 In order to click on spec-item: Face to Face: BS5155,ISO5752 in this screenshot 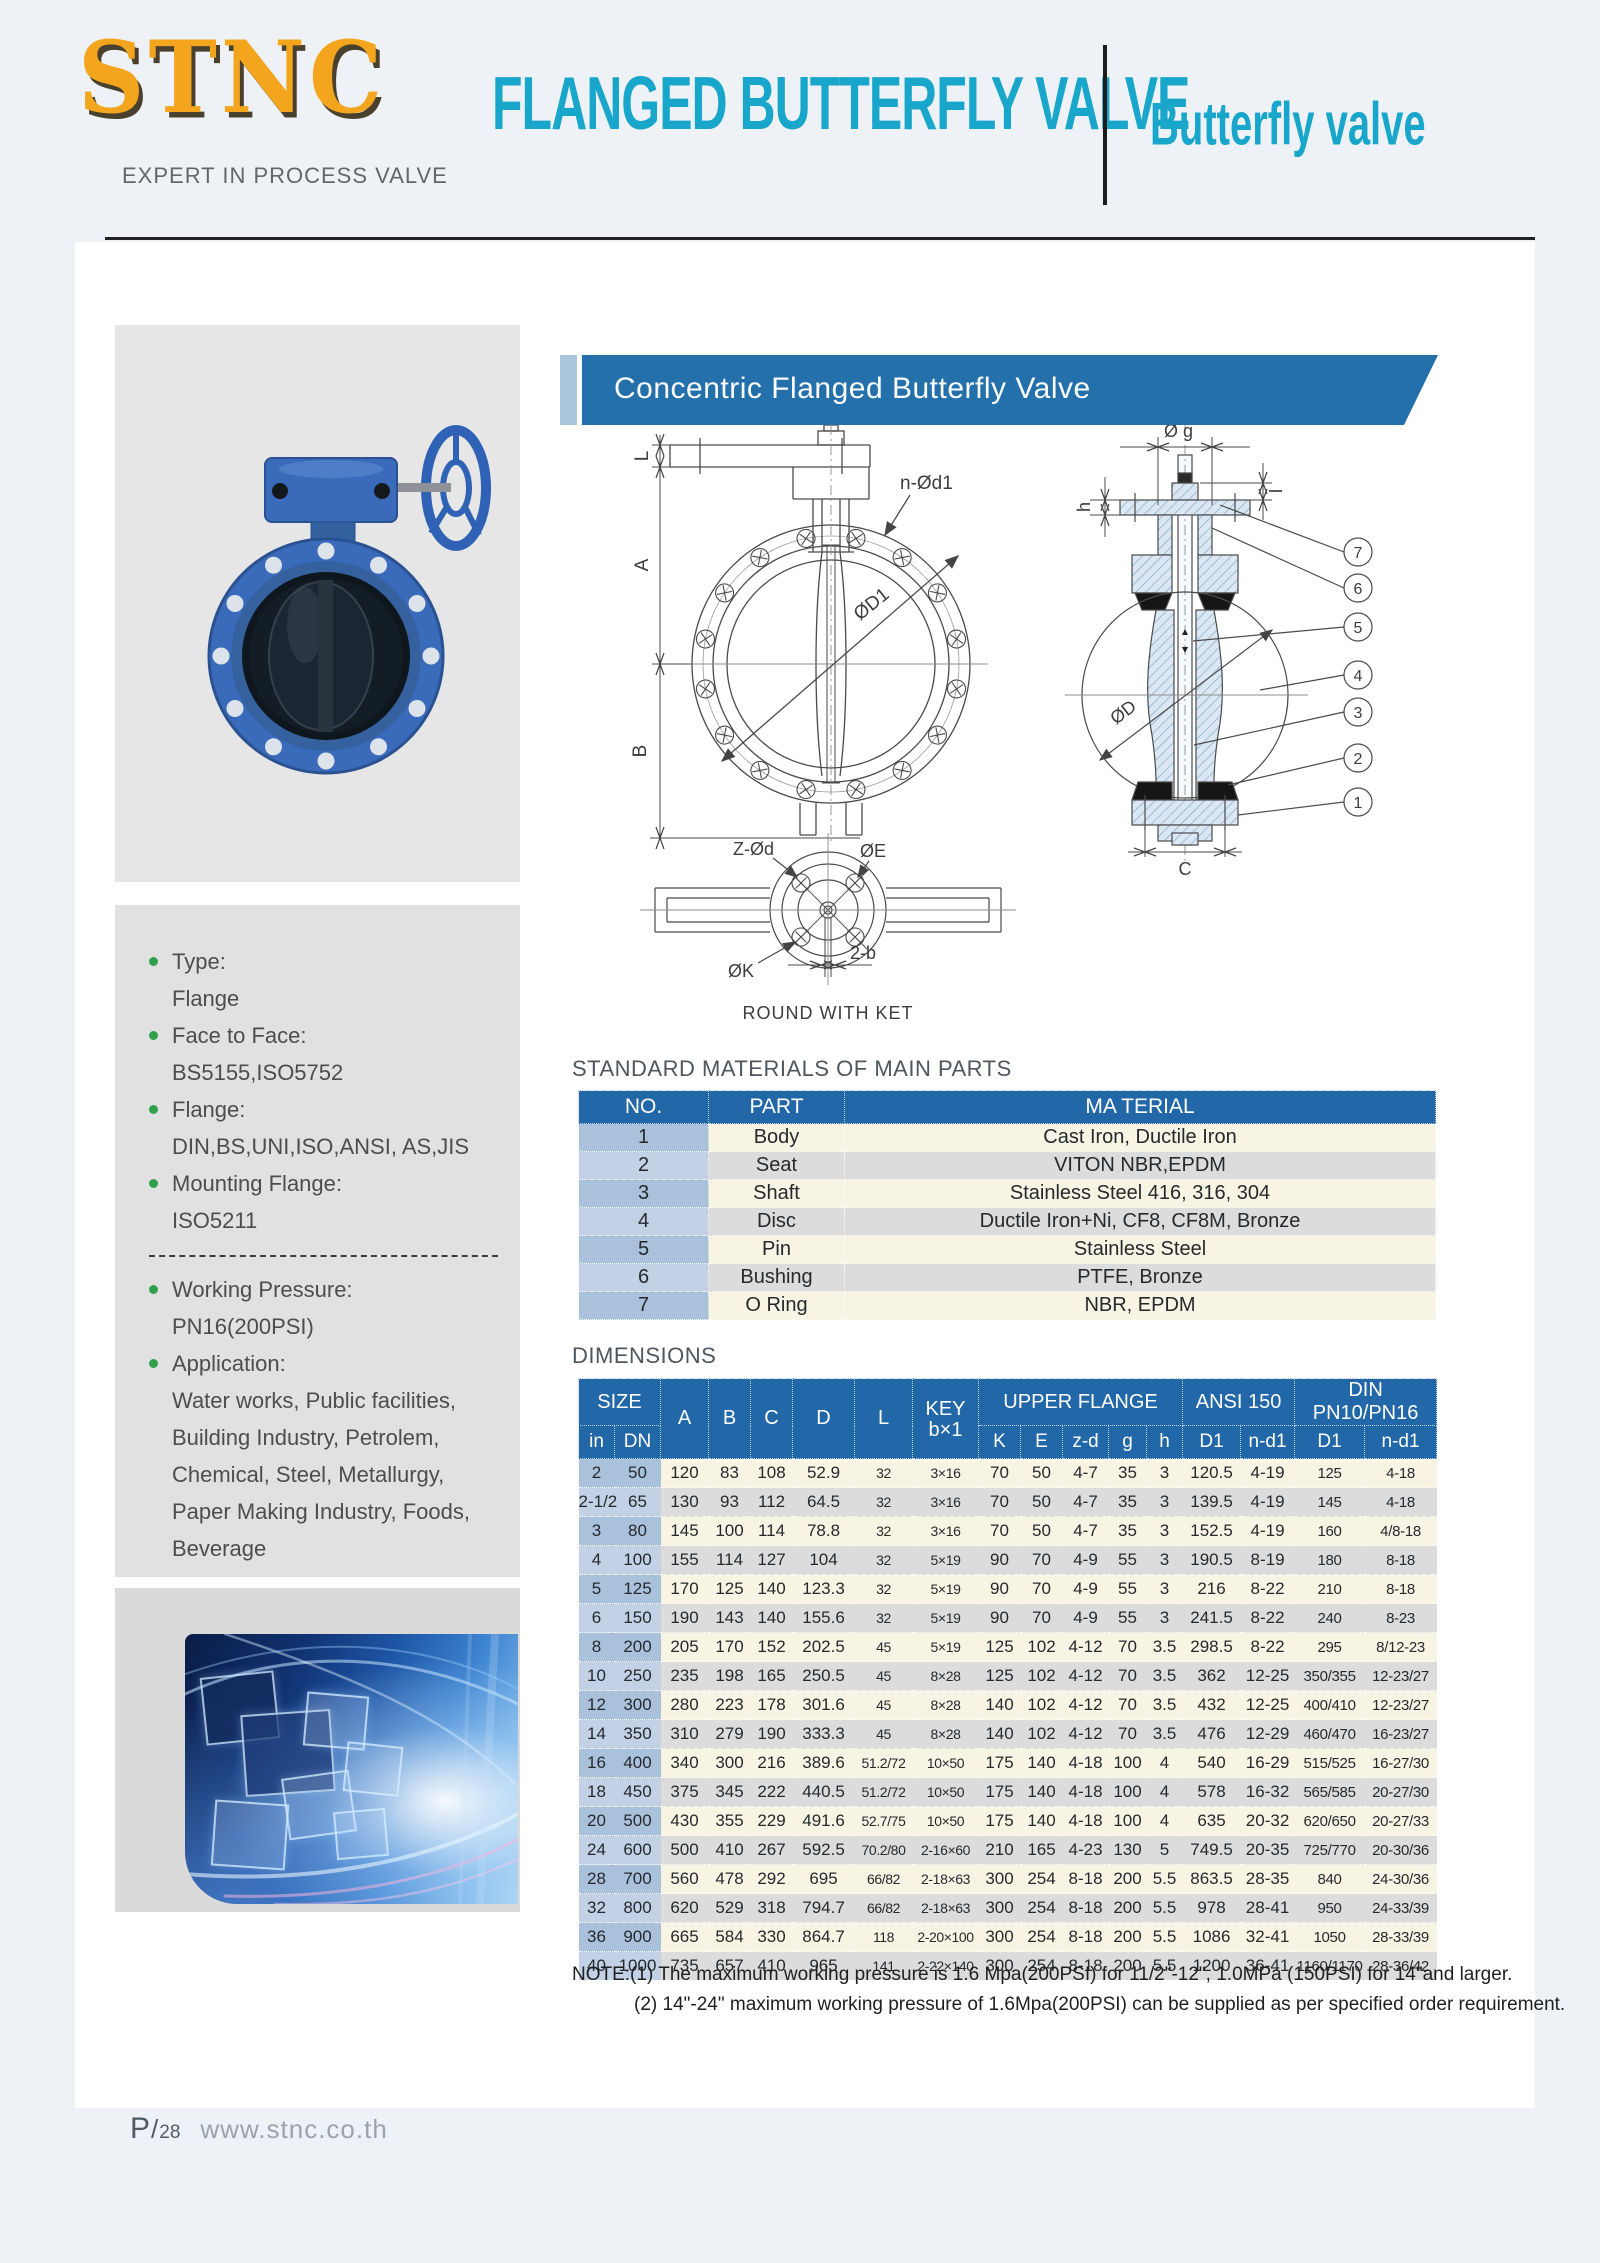, I will do `click(325, 1054)`.